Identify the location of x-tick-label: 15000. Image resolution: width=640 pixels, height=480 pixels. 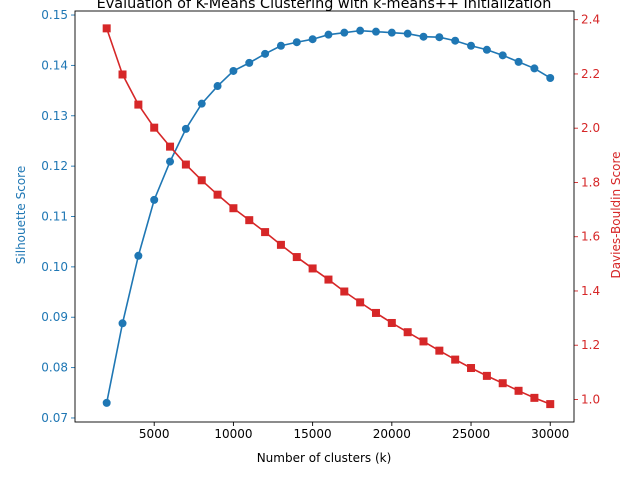
(313, 434).